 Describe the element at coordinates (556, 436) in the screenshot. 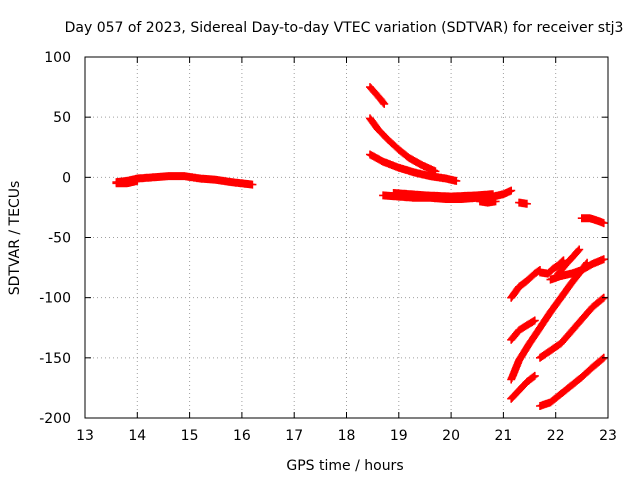

I see `x-tick-label: 22` at that location.